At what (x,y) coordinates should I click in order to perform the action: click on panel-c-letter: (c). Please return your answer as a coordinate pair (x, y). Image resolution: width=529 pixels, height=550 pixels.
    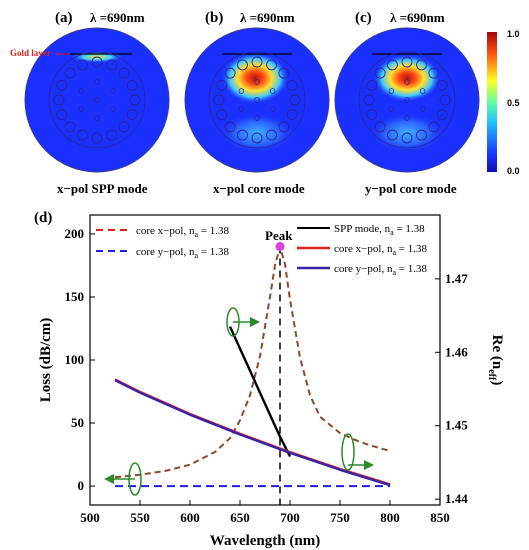
    Looking at the image, I should click on (363, 18).